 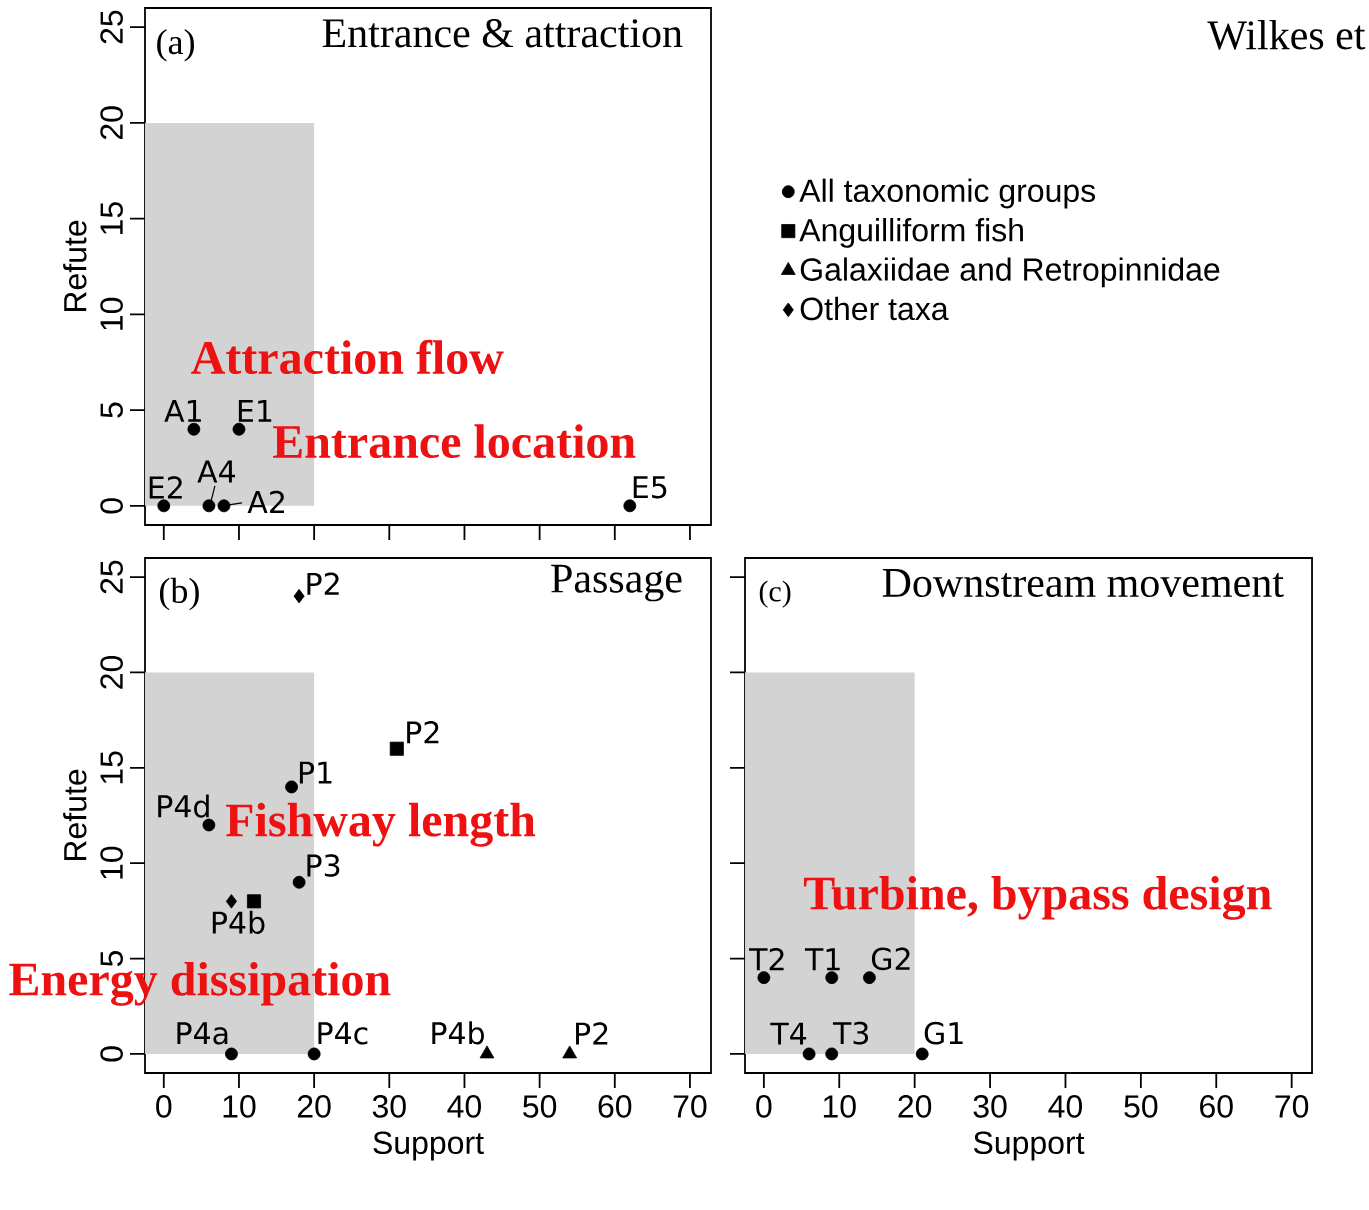 I want to click on chart-title: Entrance & attraction, so click(x=502, y=33).